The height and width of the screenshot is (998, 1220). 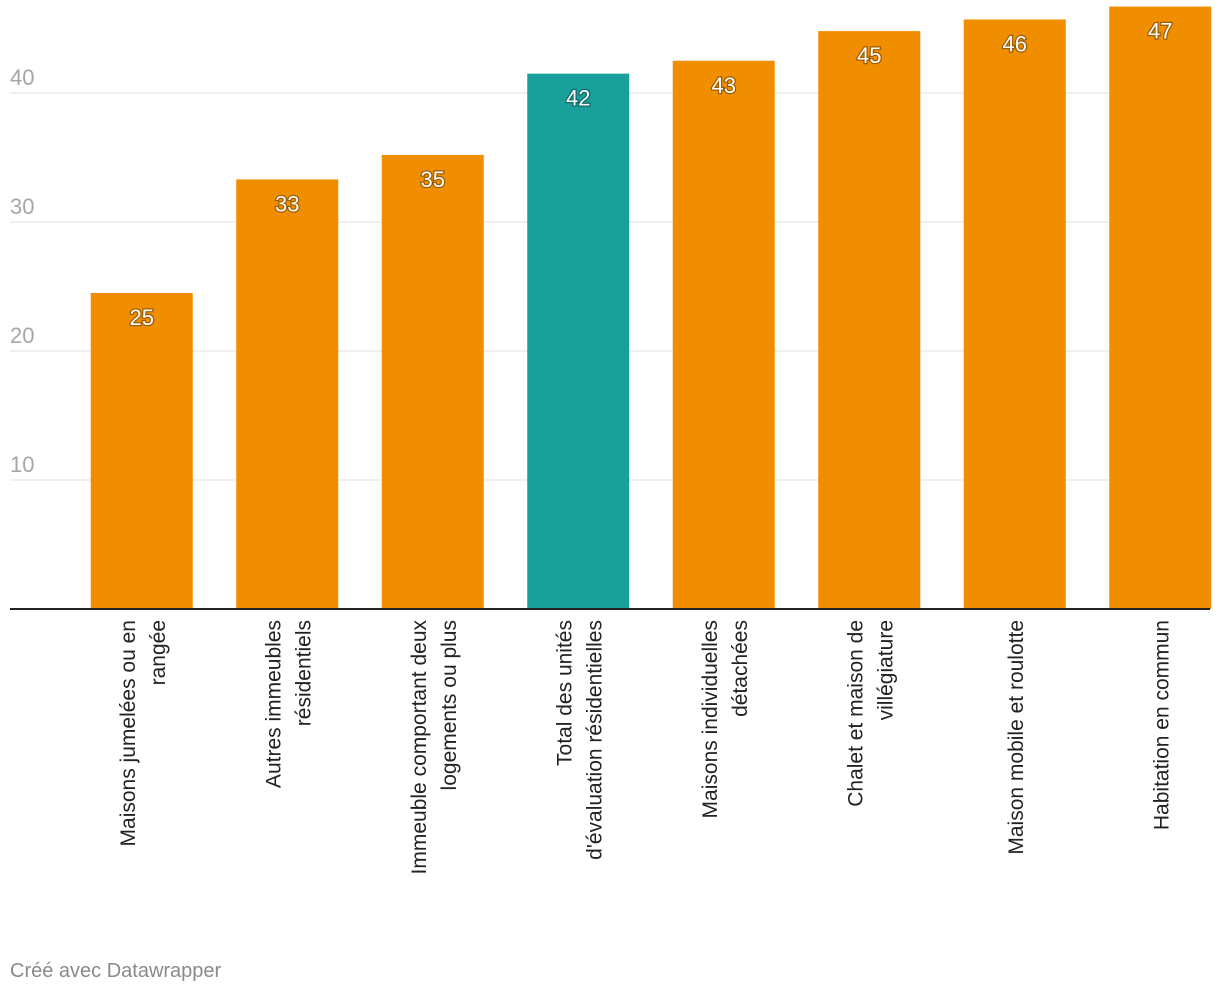 What do you see at coordinates (419, 747) in the screenshot?
I see `x-category-label-line: Immeuble comportant deux` at bounding box center [419, 747].